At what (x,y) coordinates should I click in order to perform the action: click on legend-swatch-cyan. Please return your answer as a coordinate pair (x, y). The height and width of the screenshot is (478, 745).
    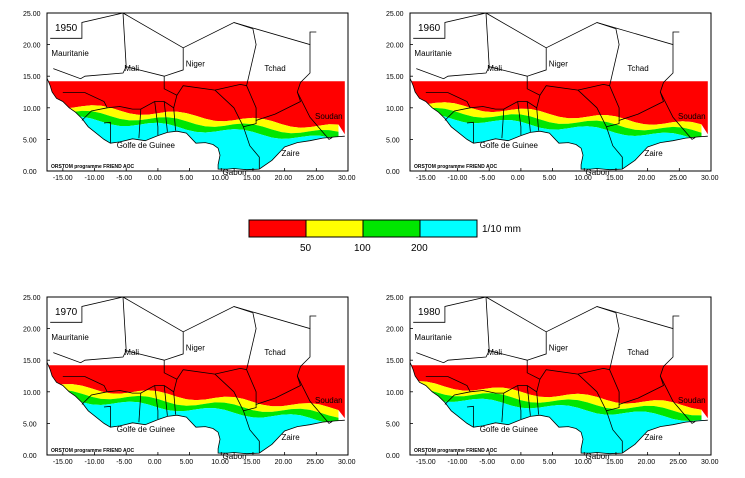
    Looking at the image, I should click on (448, 228).